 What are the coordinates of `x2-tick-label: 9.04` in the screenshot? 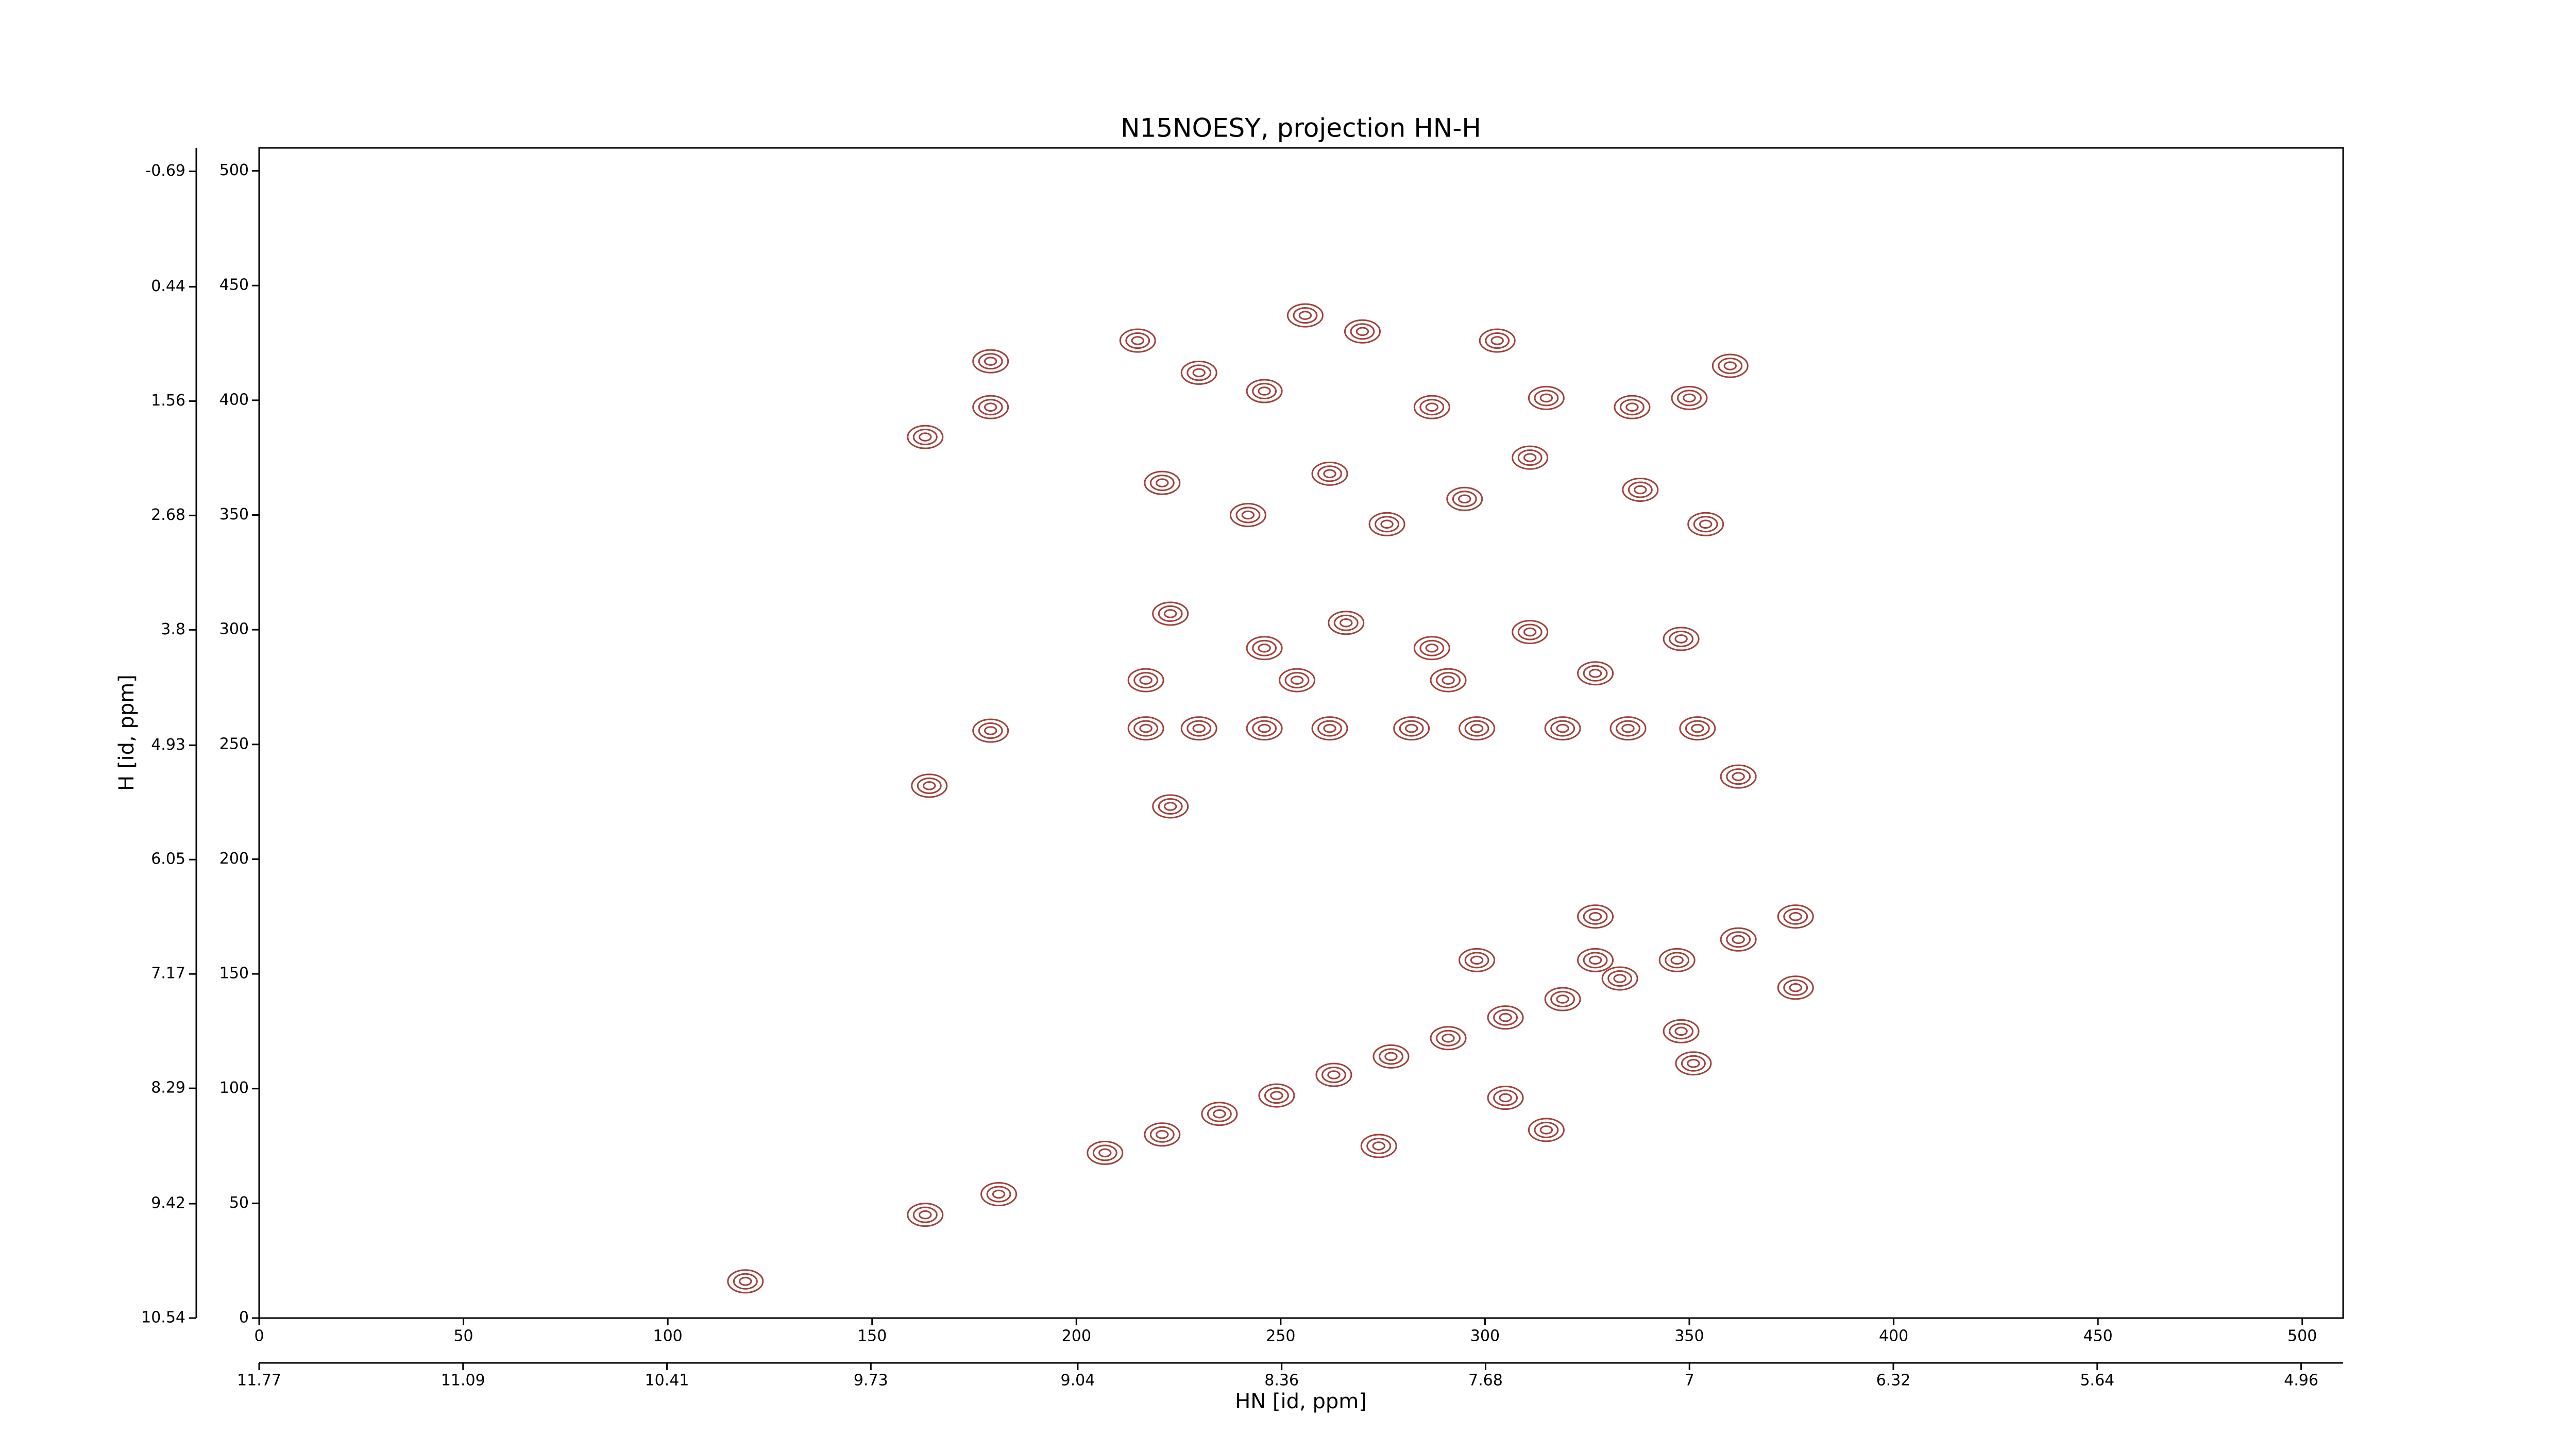 It's located at (1078, 1381).